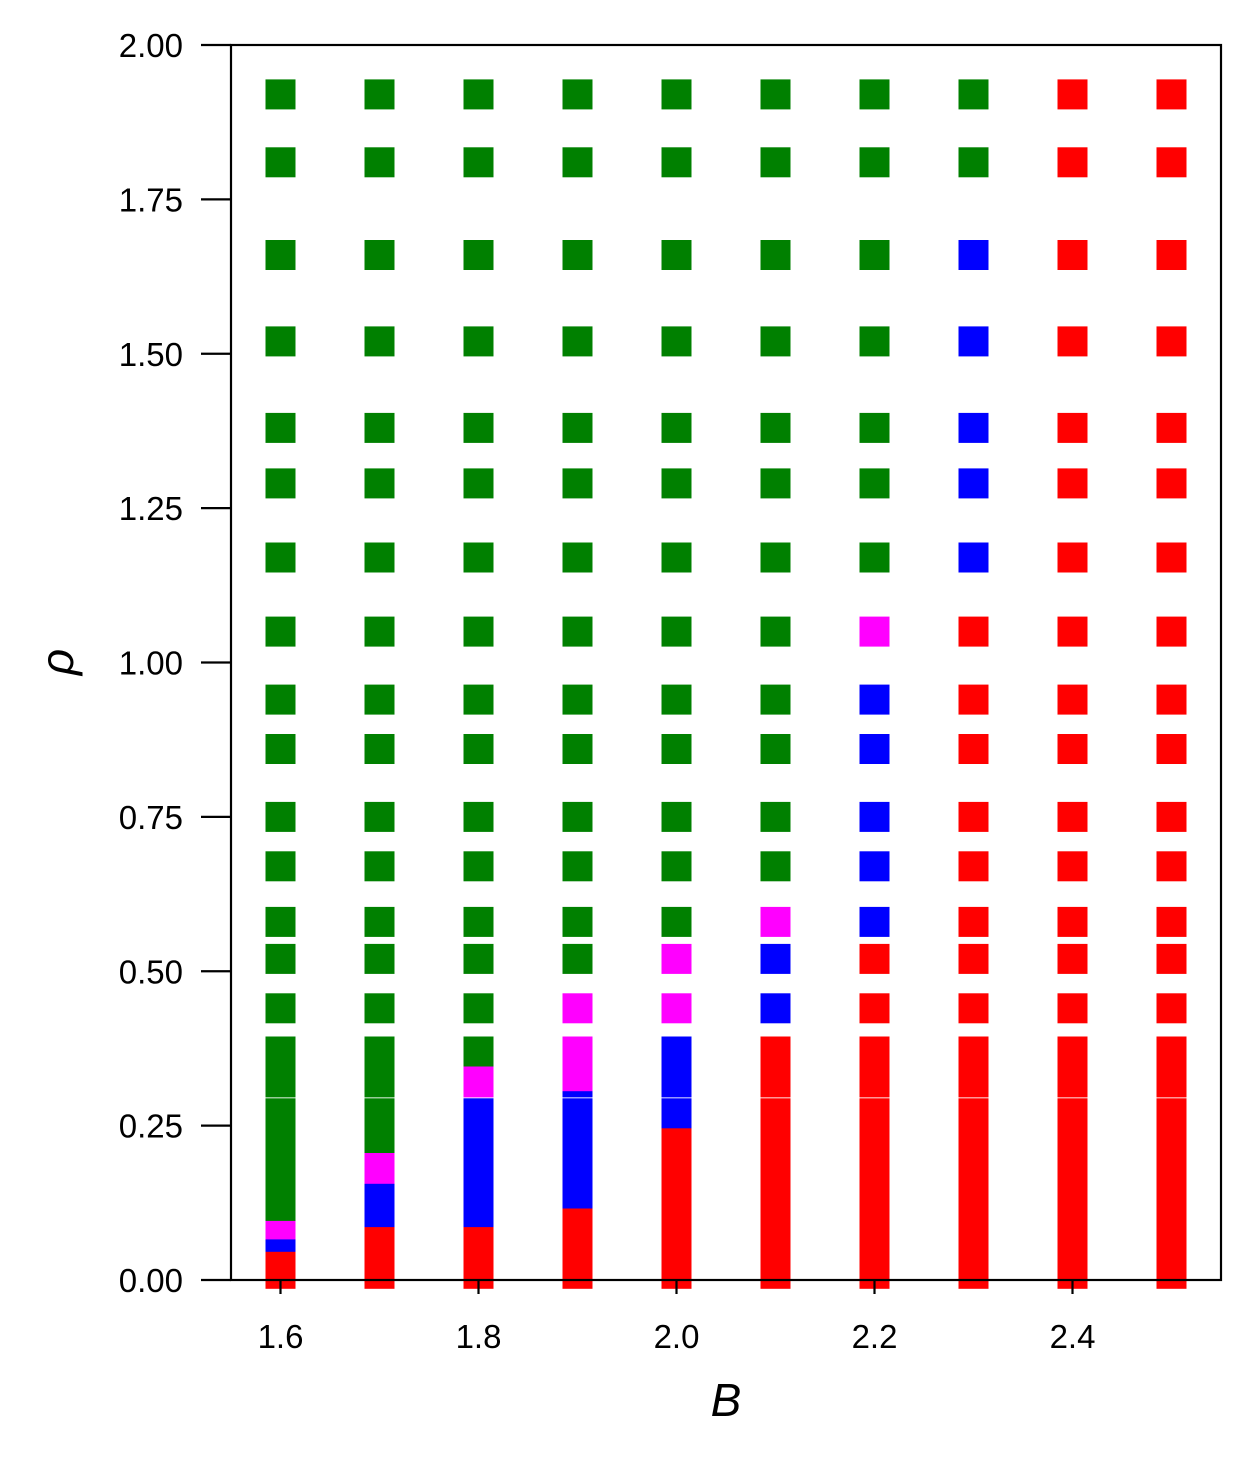 The height and width of the screenshot is (1458, 1250). I want to click on x-tick-label: 1.6, so click(281, 1336).